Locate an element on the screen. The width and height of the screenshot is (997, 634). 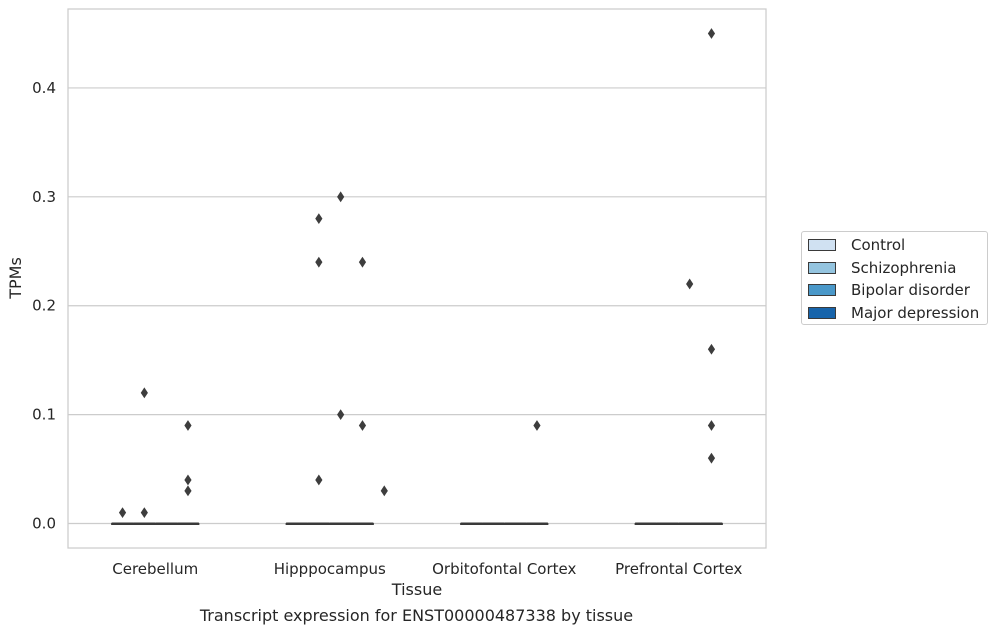
legend-item: Bipolar disorder is located at coordinates (889, 290).